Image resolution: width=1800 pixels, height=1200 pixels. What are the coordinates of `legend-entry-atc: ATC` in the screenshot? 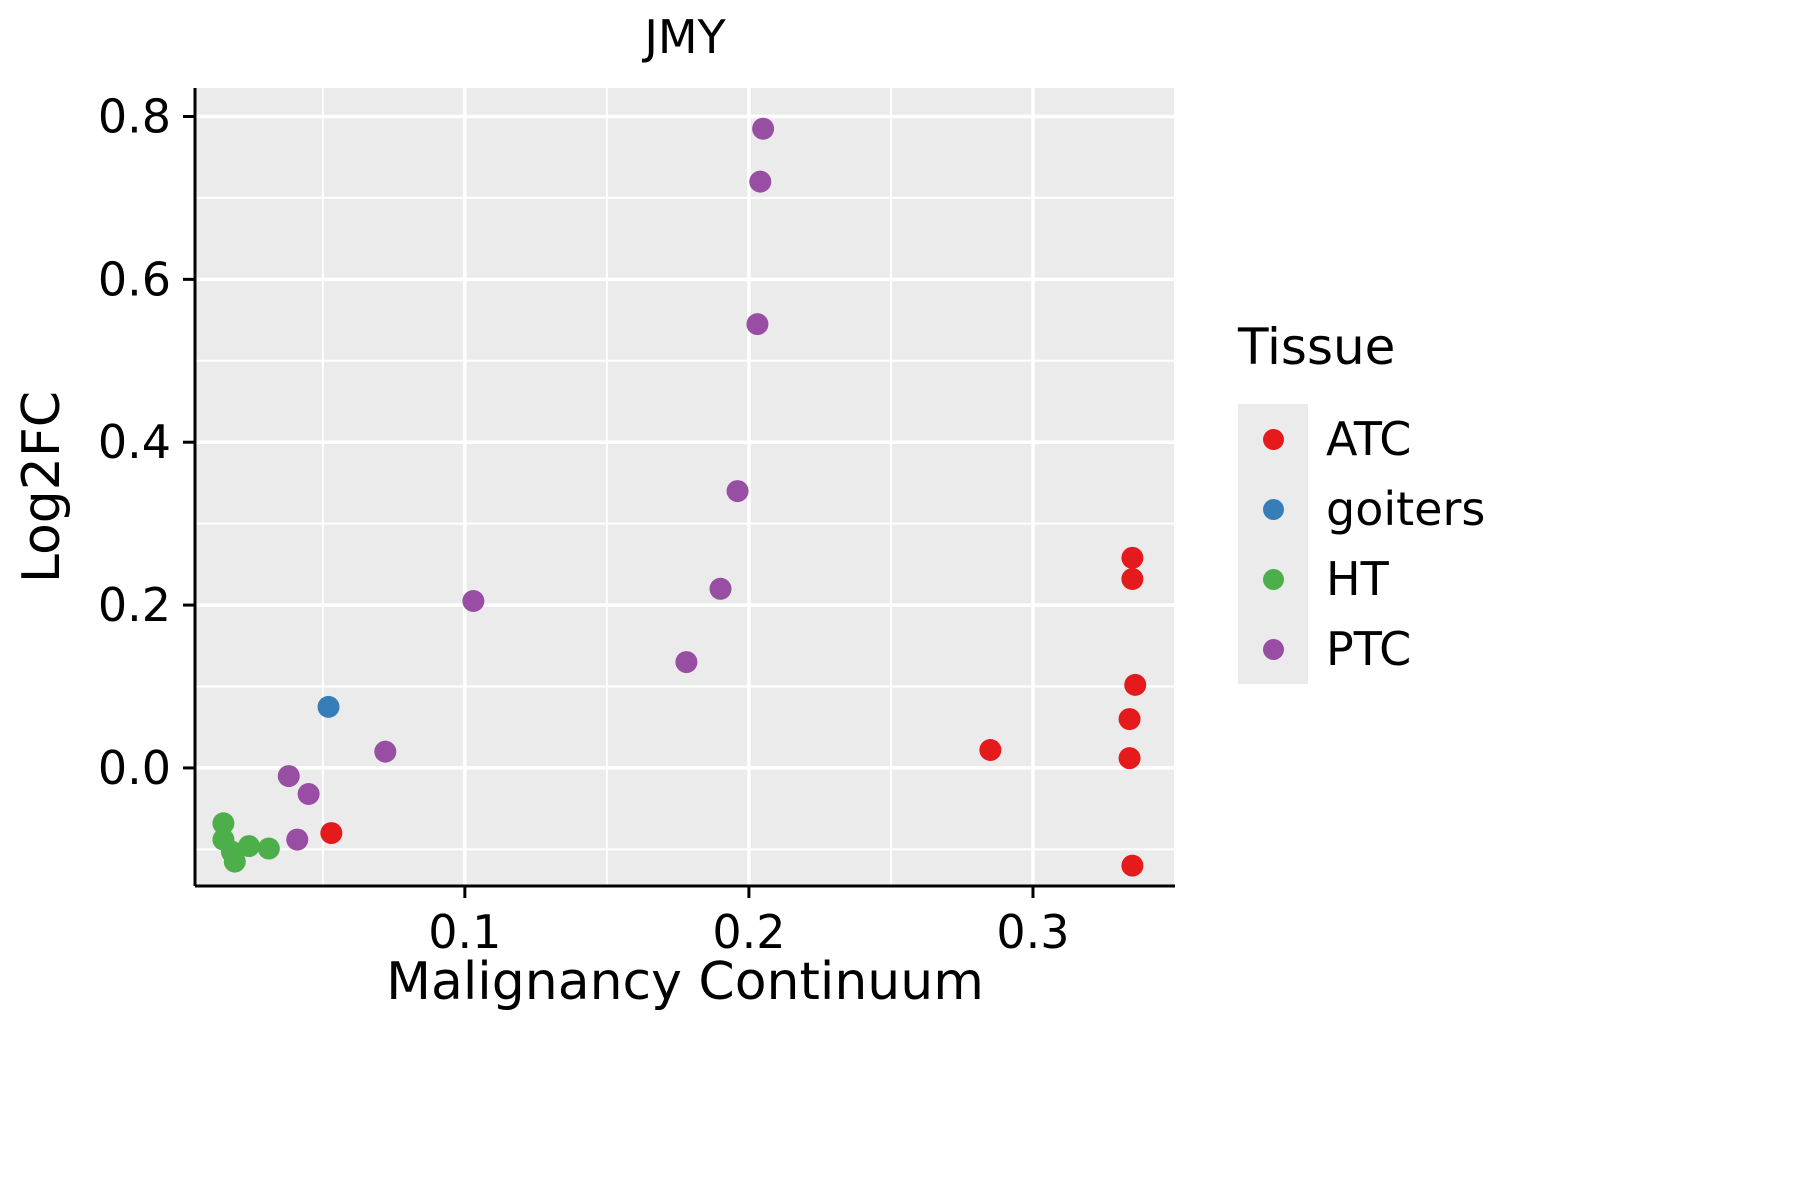 It's located at (1361, 439).